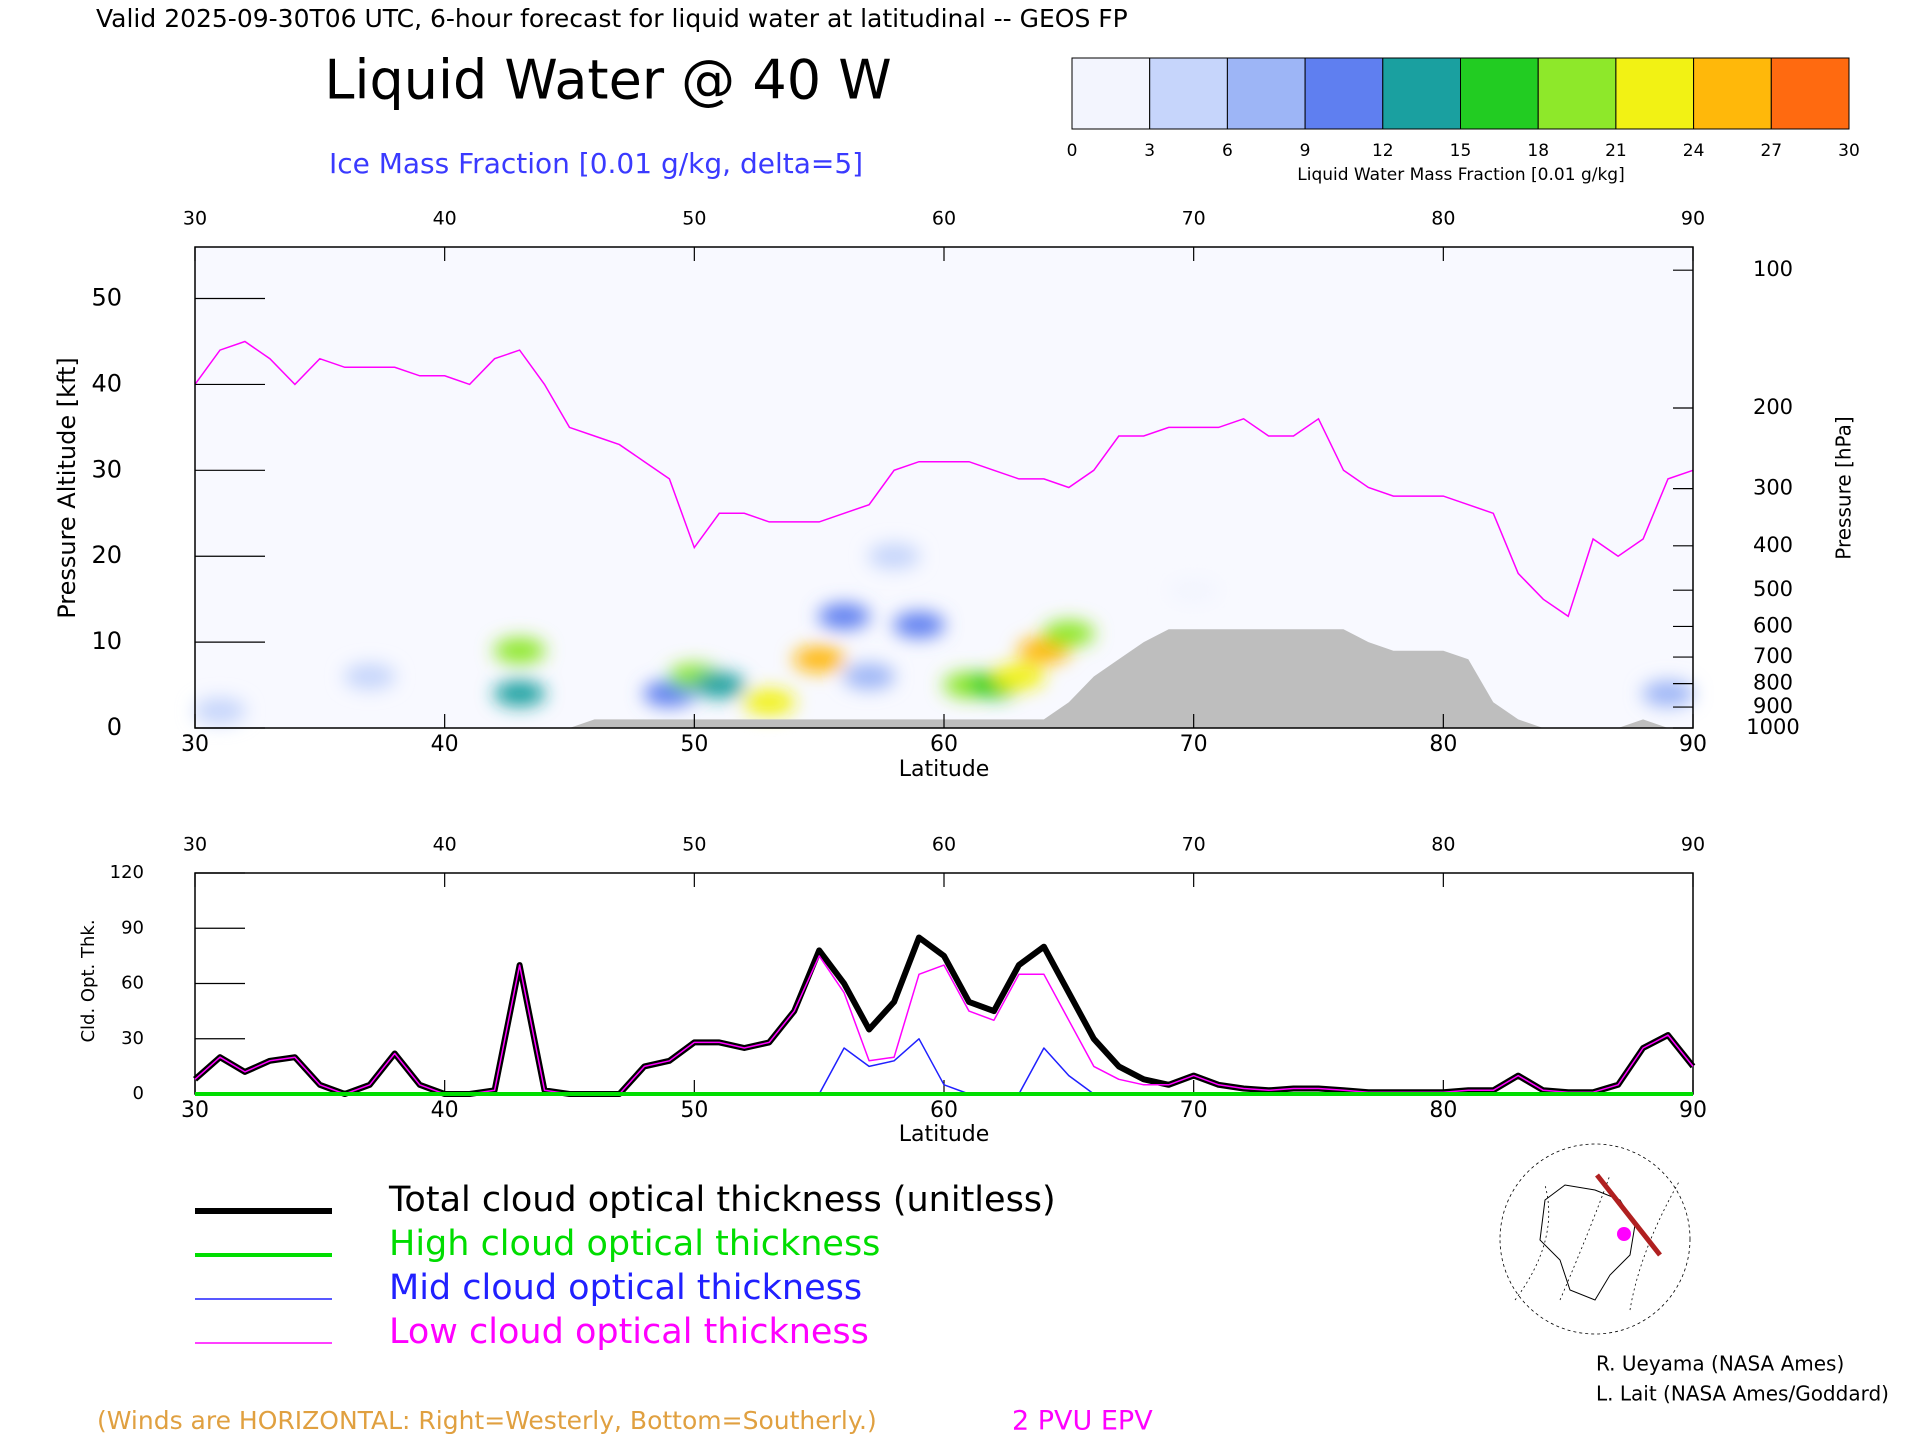 The height and width of the screenshot is (1440, 1920). I want to click on colorbar-tick-label: 0, so click(1072, 151).